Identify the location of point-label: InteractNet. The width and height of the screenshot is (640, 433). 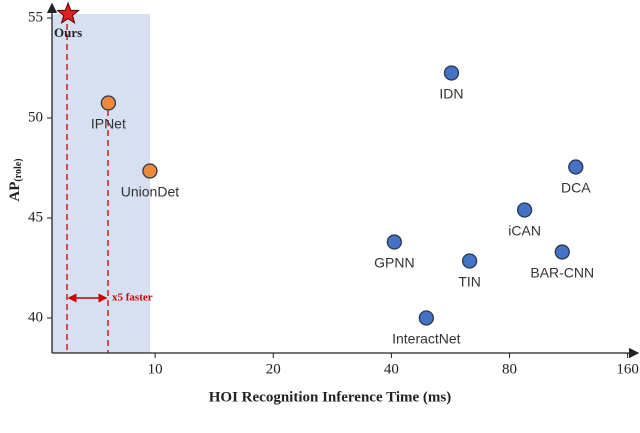
(426, 339).